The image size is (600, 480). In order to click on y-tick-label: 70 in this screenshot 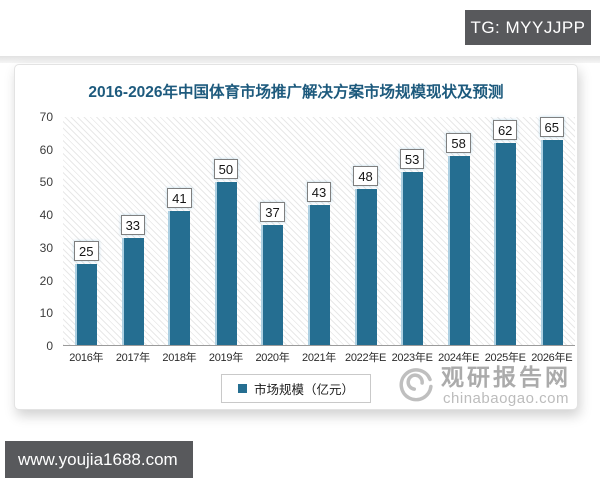, I will do `click(46, 117)`.